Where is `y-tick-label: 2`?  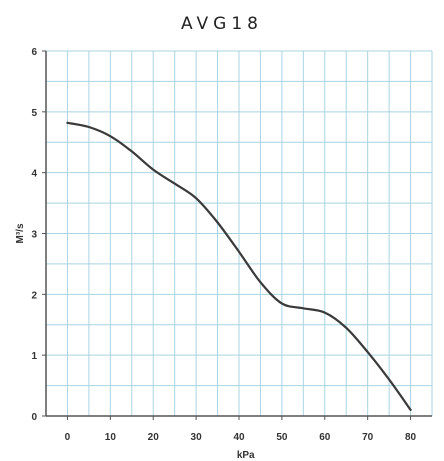
y-tick-label: 2 is located at coordinates (34, 295).